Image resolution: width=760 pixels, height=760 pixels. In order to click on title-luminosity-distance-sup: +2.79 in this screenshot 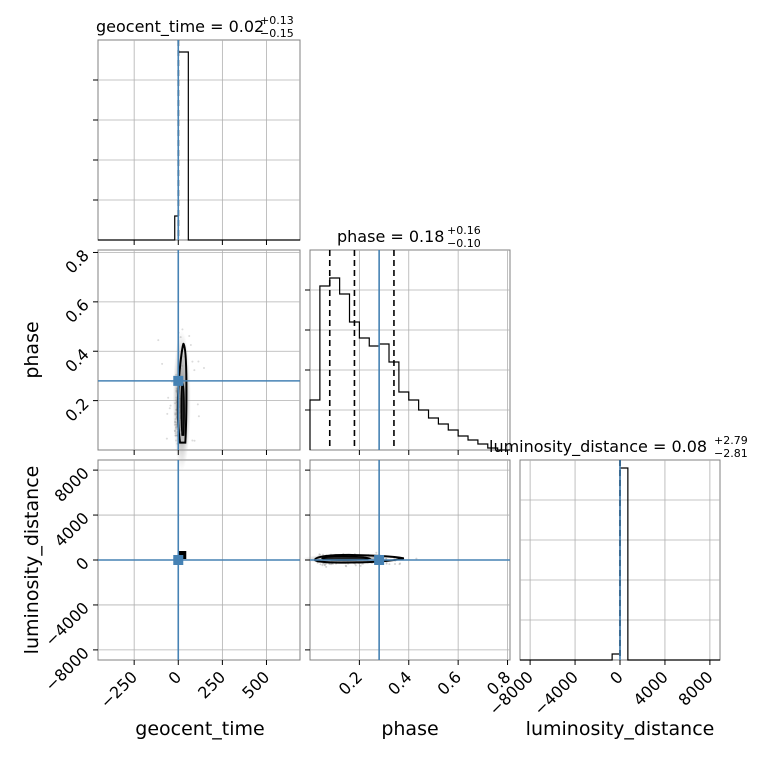, I will do `click(731, 440)`.